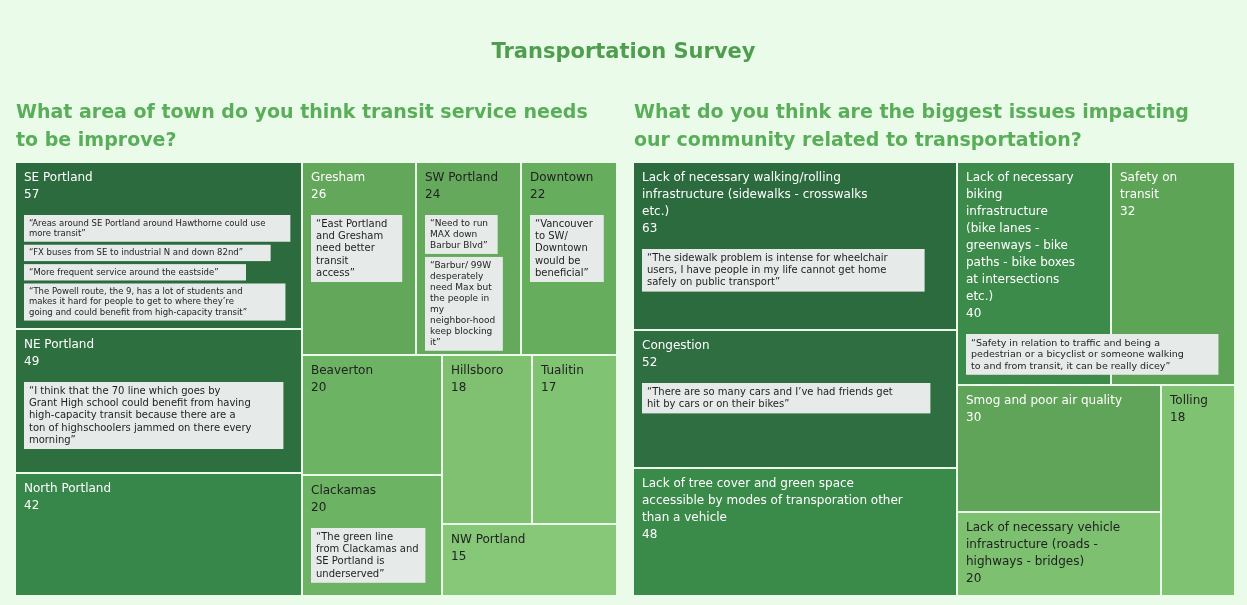  What do you see at coordinates (974, 313) in the screenshot?
I see `data-label: 40` at bounding box center [974, 313].